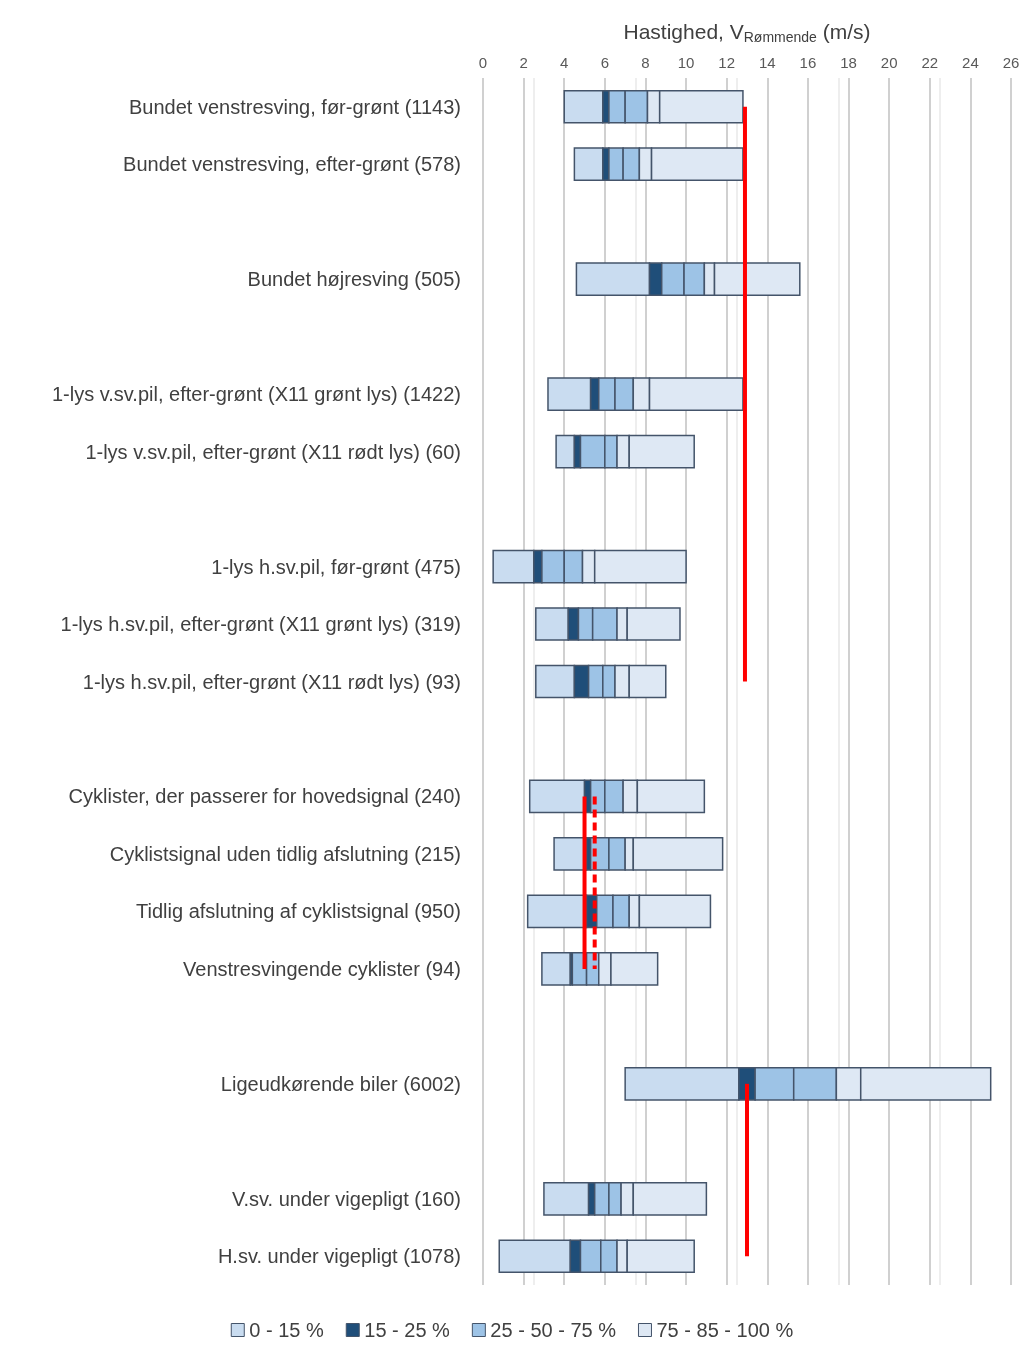 This screenshot has height=1349, width=1024. What do you see at coordinates (407, 1330) in the screenshot?
I see `legend-label: 15 - 25 %` at bounding box center [407, 1330].